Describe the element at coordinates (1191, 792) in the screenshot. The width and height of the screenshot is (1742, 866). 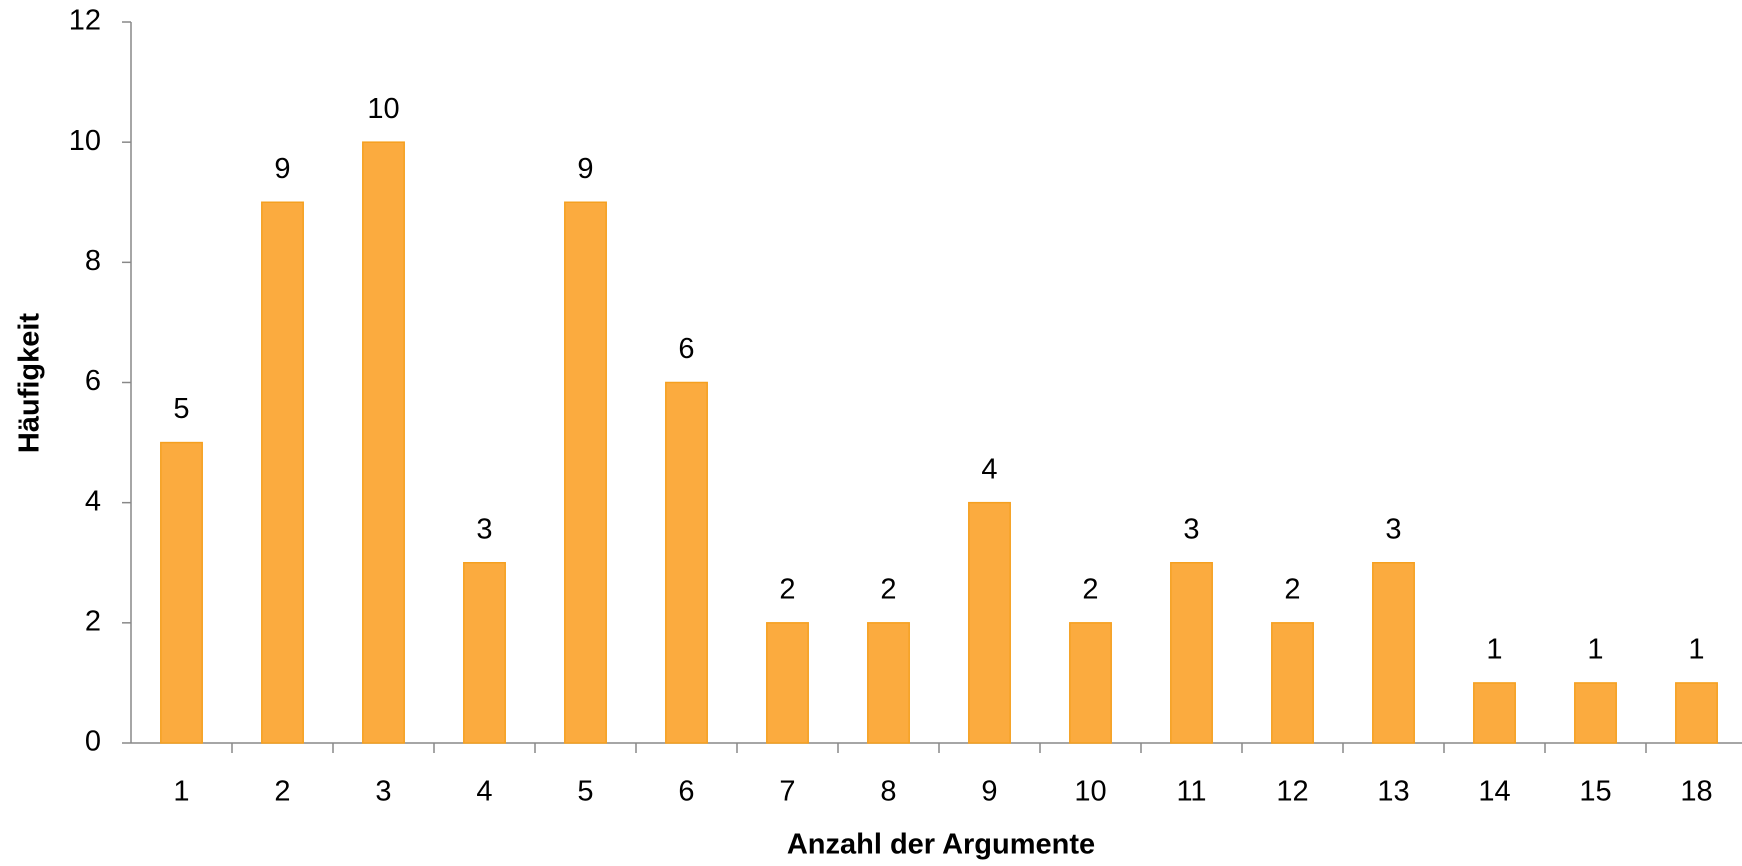
I see `x-tick-label: 11` at that location.